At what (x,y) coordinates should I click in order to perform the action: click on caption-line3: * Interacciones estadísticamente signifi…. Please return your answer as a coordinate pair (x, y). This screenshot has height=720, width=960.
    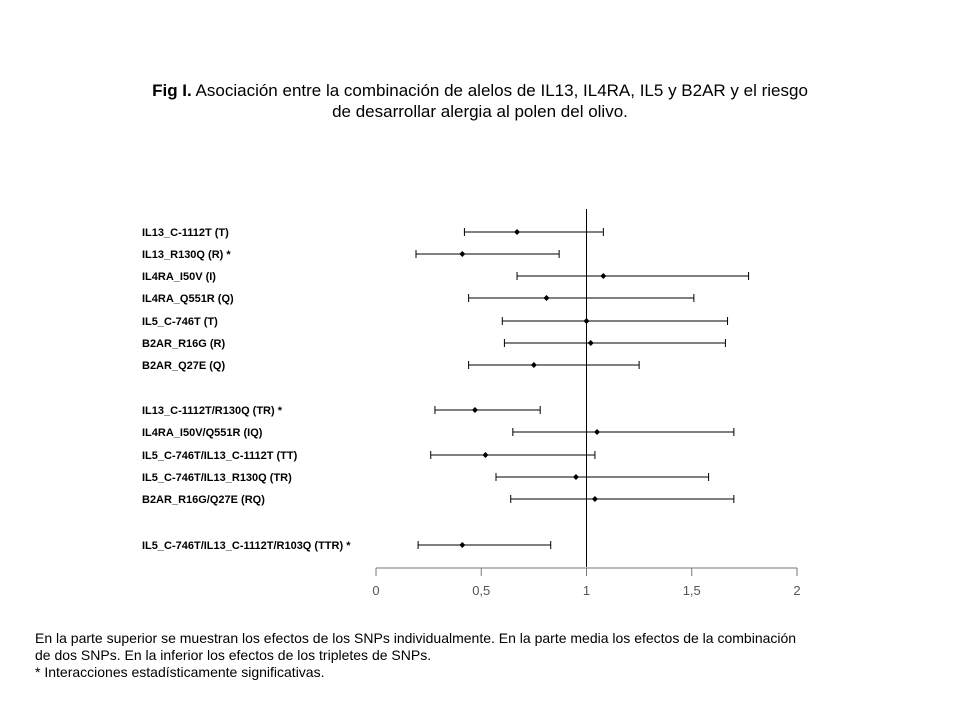
    Looking at the image, I should click on (180, 672).